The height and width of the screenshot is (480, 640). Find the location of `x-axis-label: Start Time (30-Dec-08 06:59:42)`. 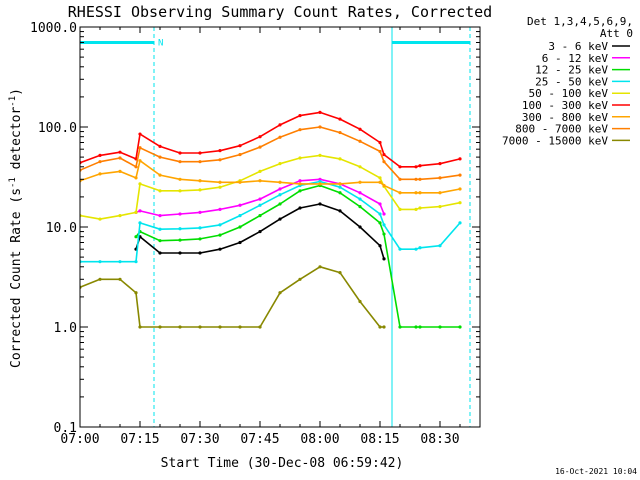

x-axis-label: Start Time (30-Dec-08 06:59:42) is located at coordinates (282, 463).